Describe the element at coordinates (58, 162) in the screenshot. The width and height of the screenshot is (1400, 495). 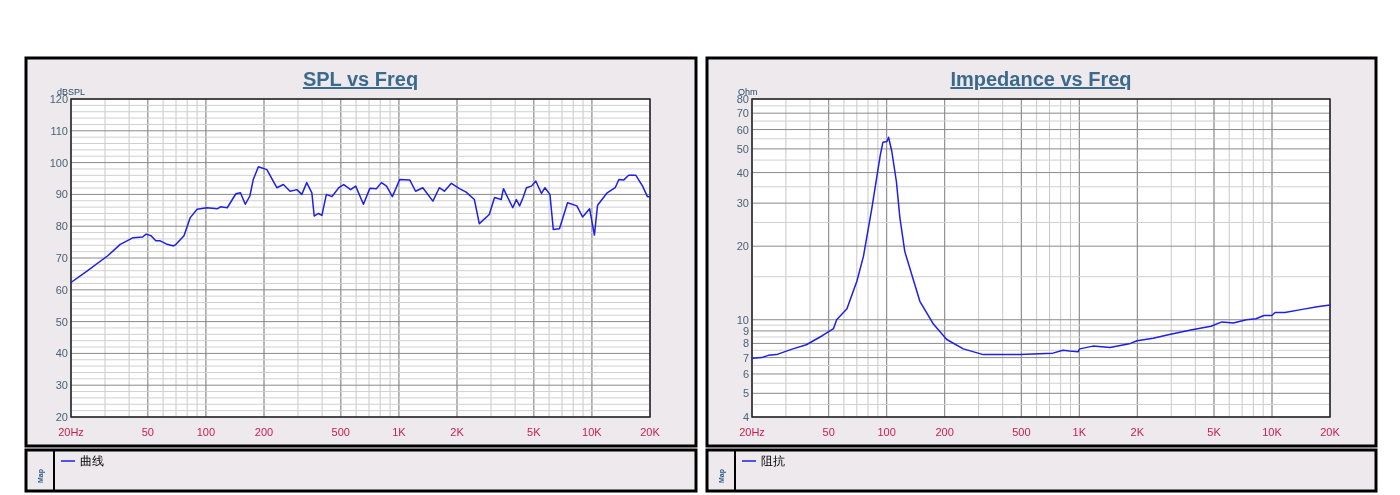
I see `y-tick-label: 100` at that location.